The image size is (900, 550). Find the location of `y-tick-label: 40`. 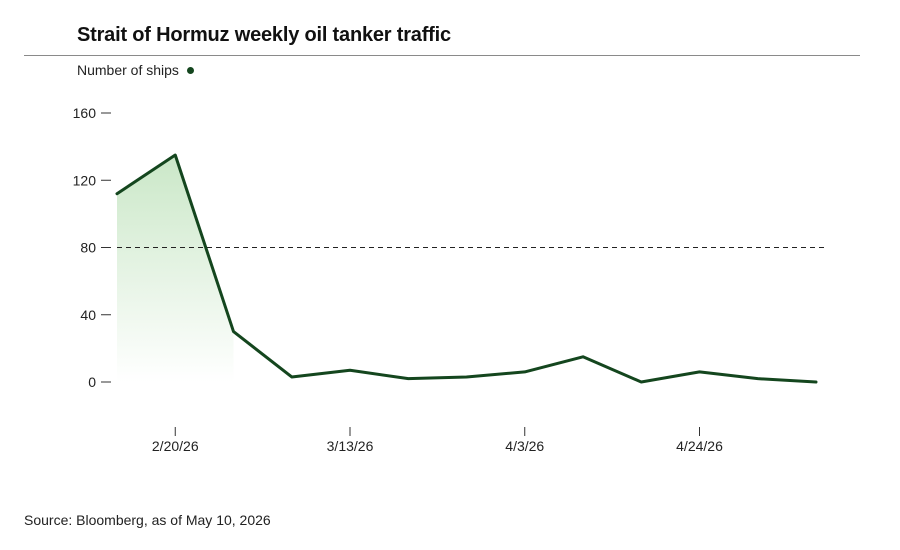

y-tick-label: 40 is located at coordinates (88, 315).